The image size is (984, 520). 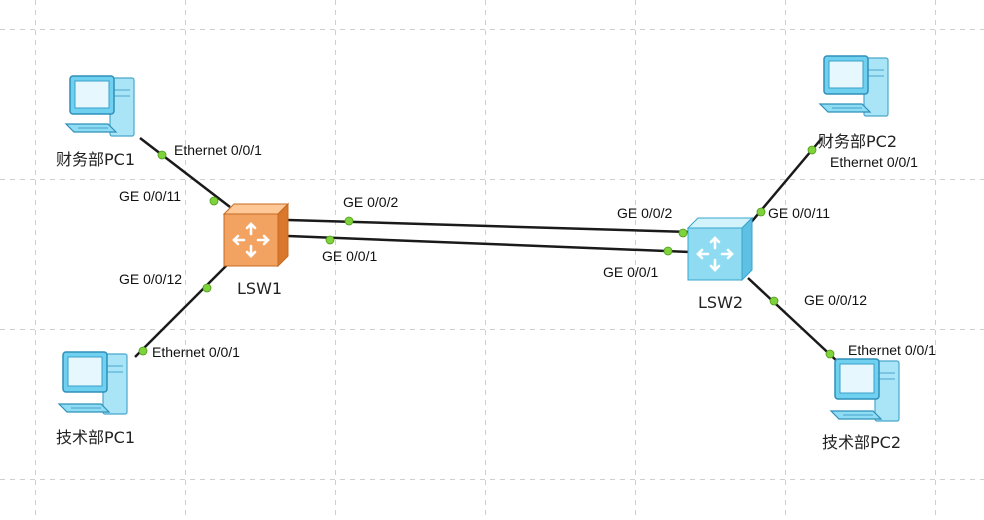 What do you see at coordinates (793, 320) in the screenshot?
I see `link-lsw2-tech2` at bounding box center [793, 320].